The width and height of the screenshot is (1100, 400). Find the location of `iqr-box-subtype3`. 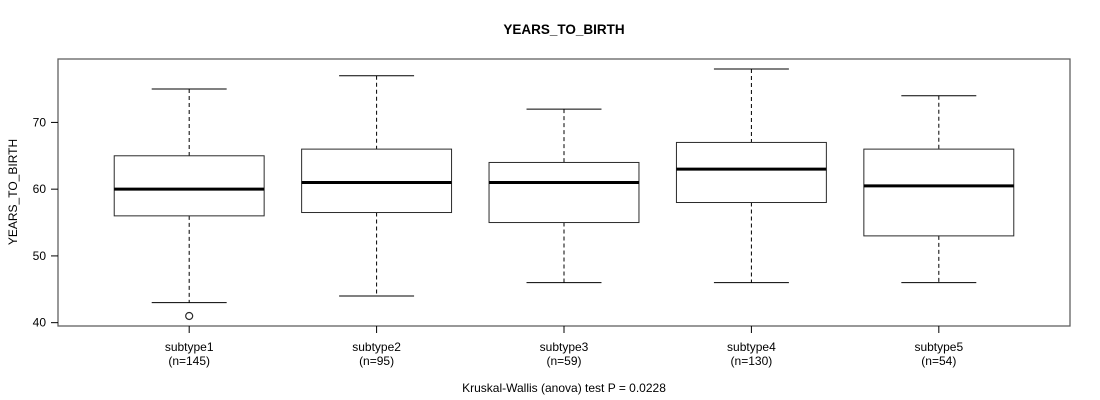

iqr-box-subtype3 is located at coordinates (564, 192).